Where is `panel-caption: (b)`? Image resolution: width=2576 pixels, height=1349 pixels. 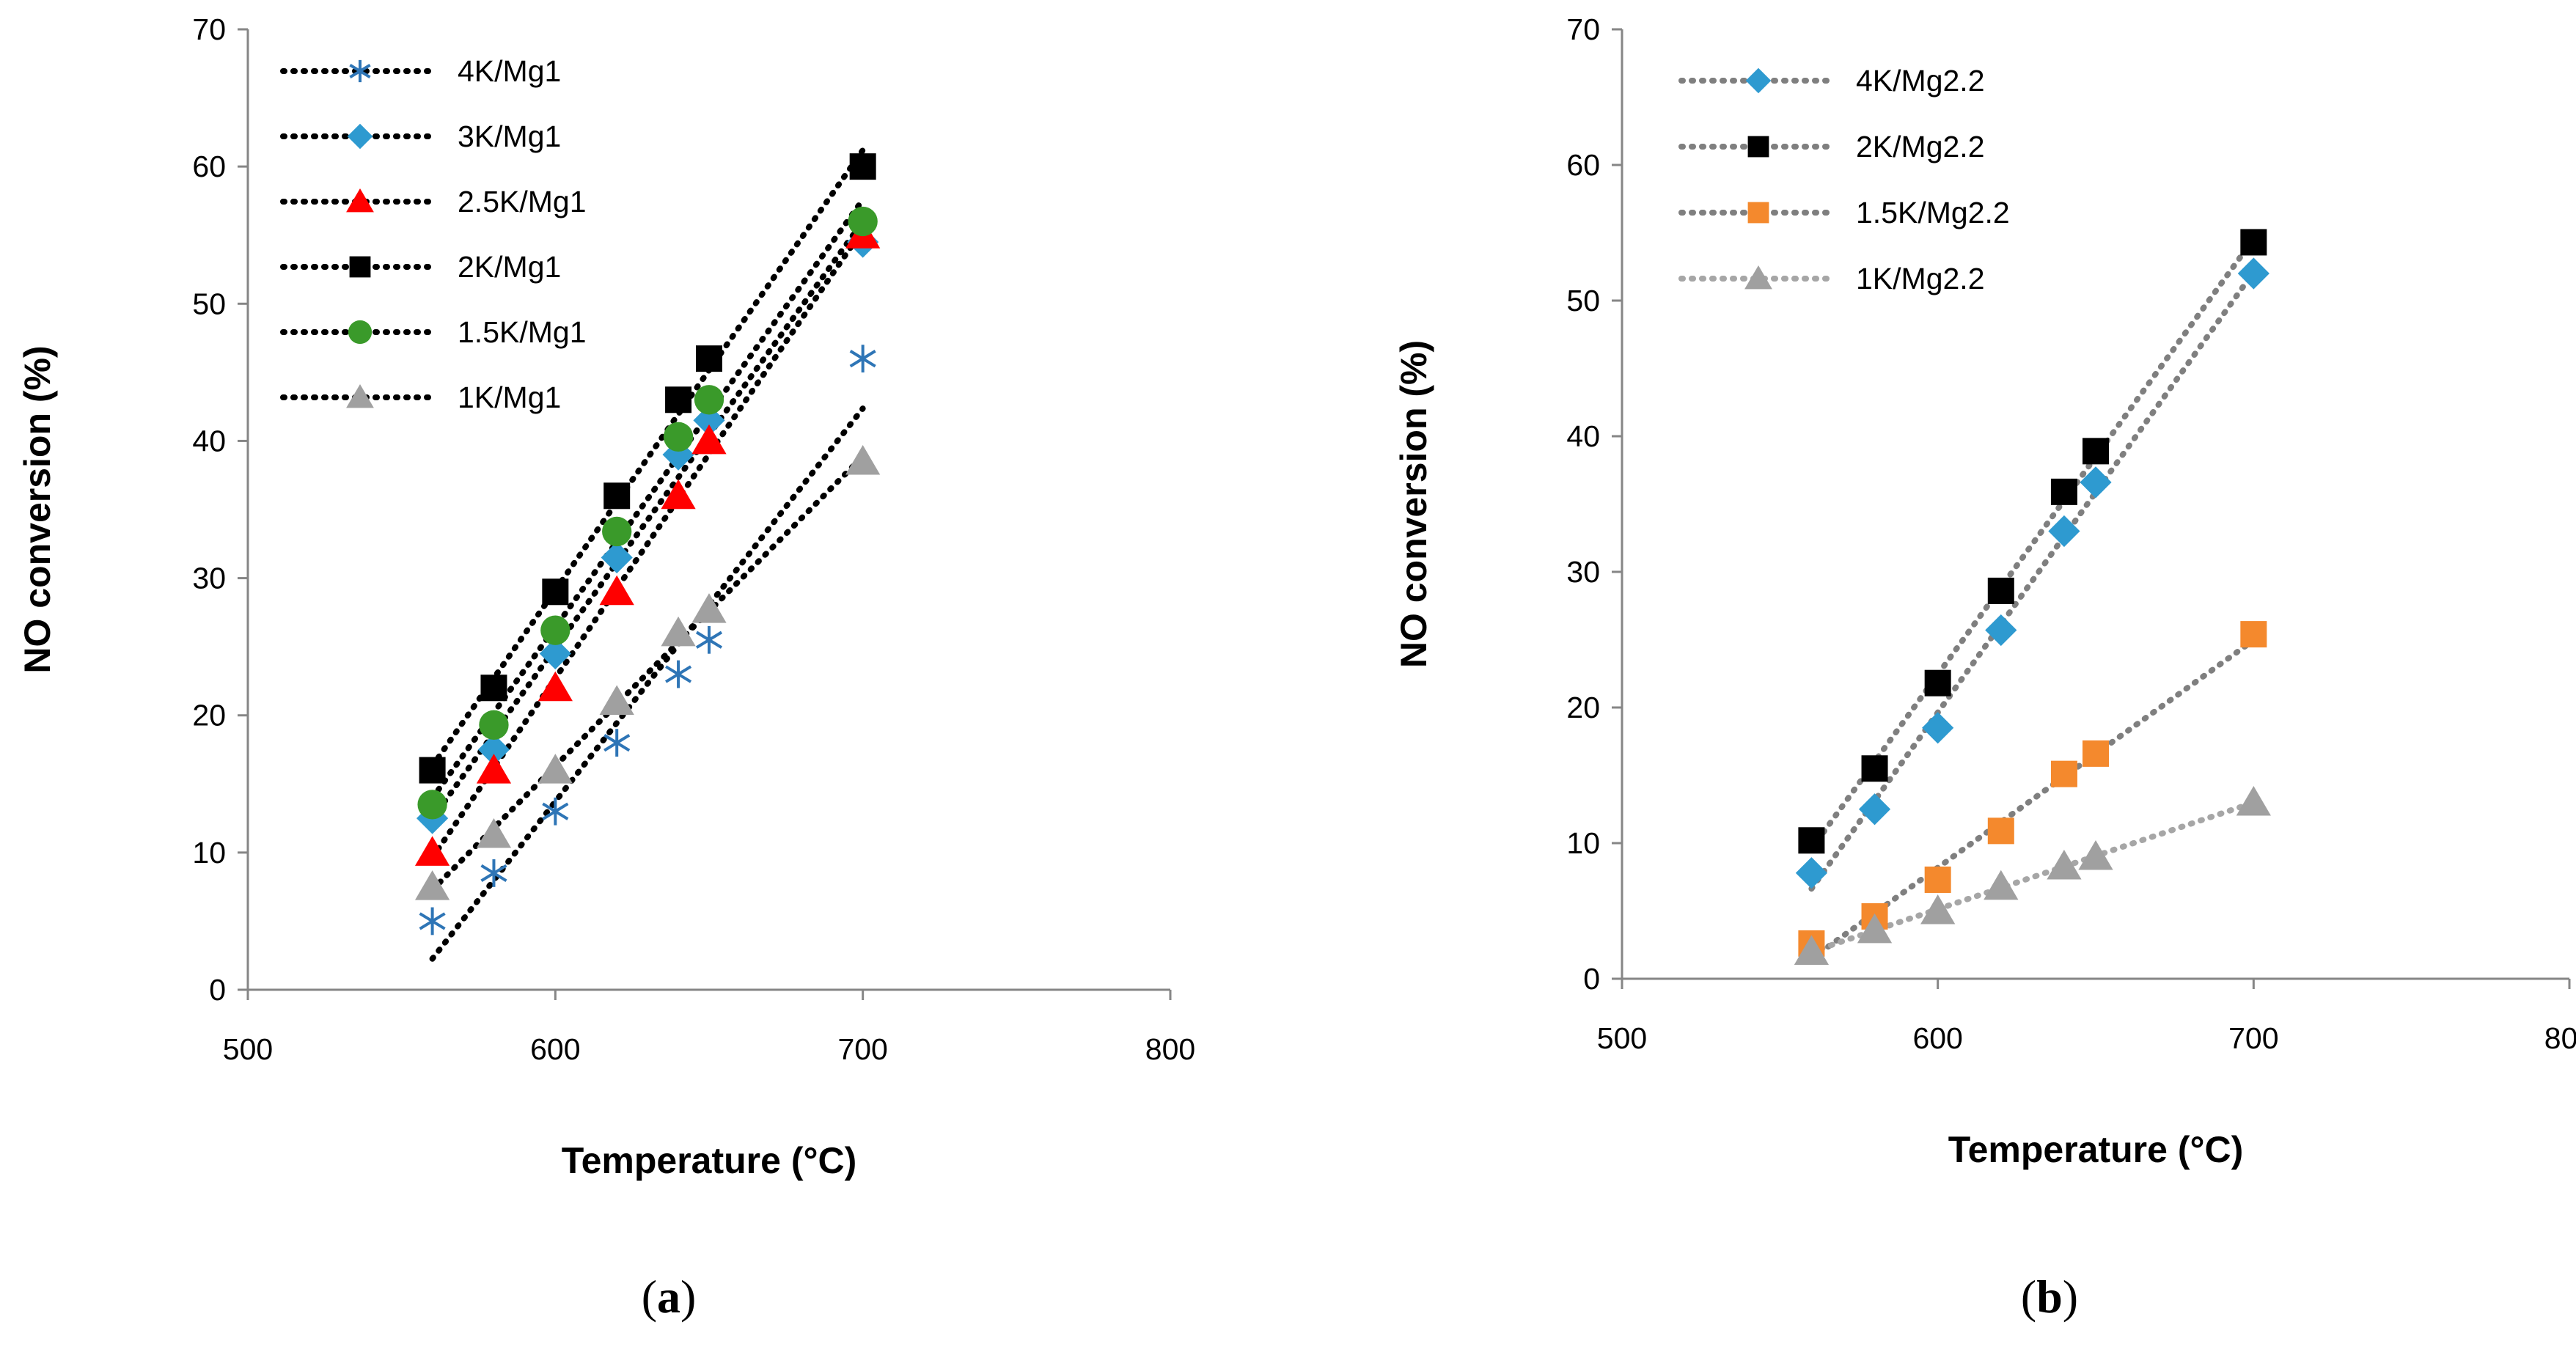
panel-caption: (b) is located at coordinates (2050, 1297).